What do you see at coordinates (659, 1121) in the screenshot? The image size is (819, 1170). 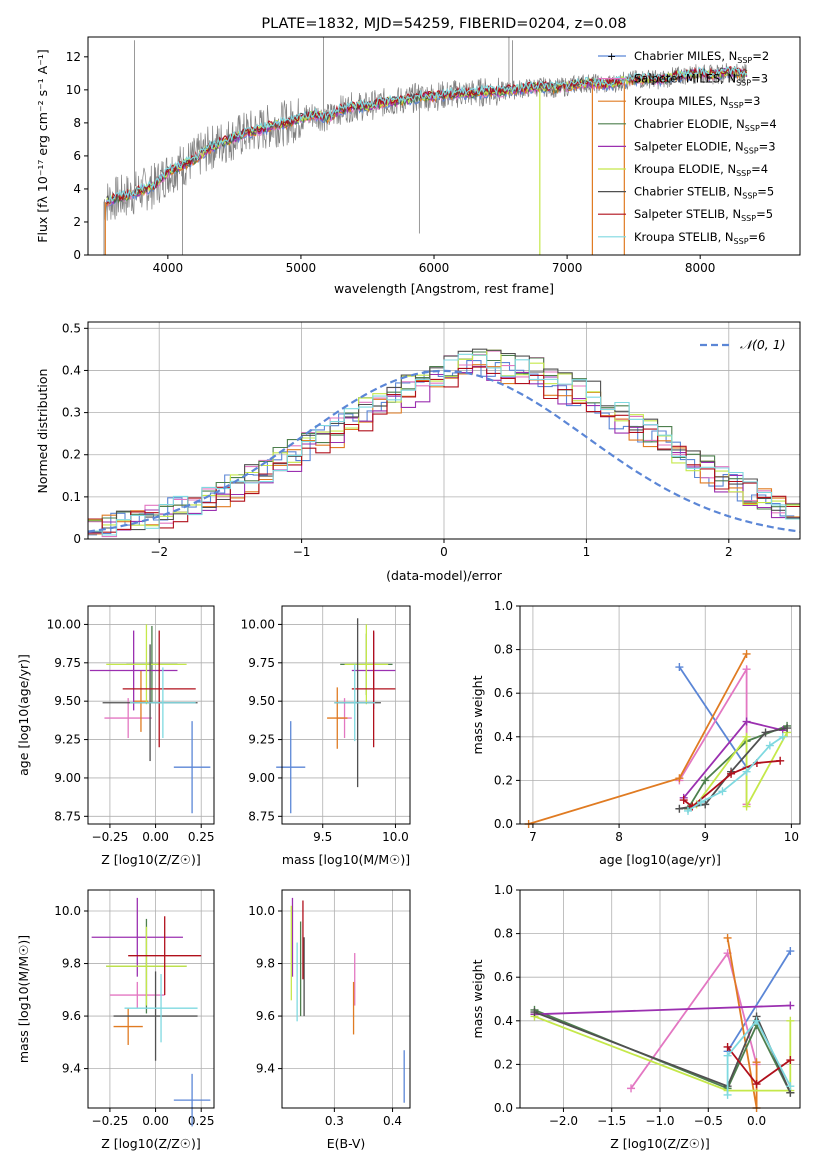 I see `x-tick-label: −1.0` at bounding box center [659, 1121].